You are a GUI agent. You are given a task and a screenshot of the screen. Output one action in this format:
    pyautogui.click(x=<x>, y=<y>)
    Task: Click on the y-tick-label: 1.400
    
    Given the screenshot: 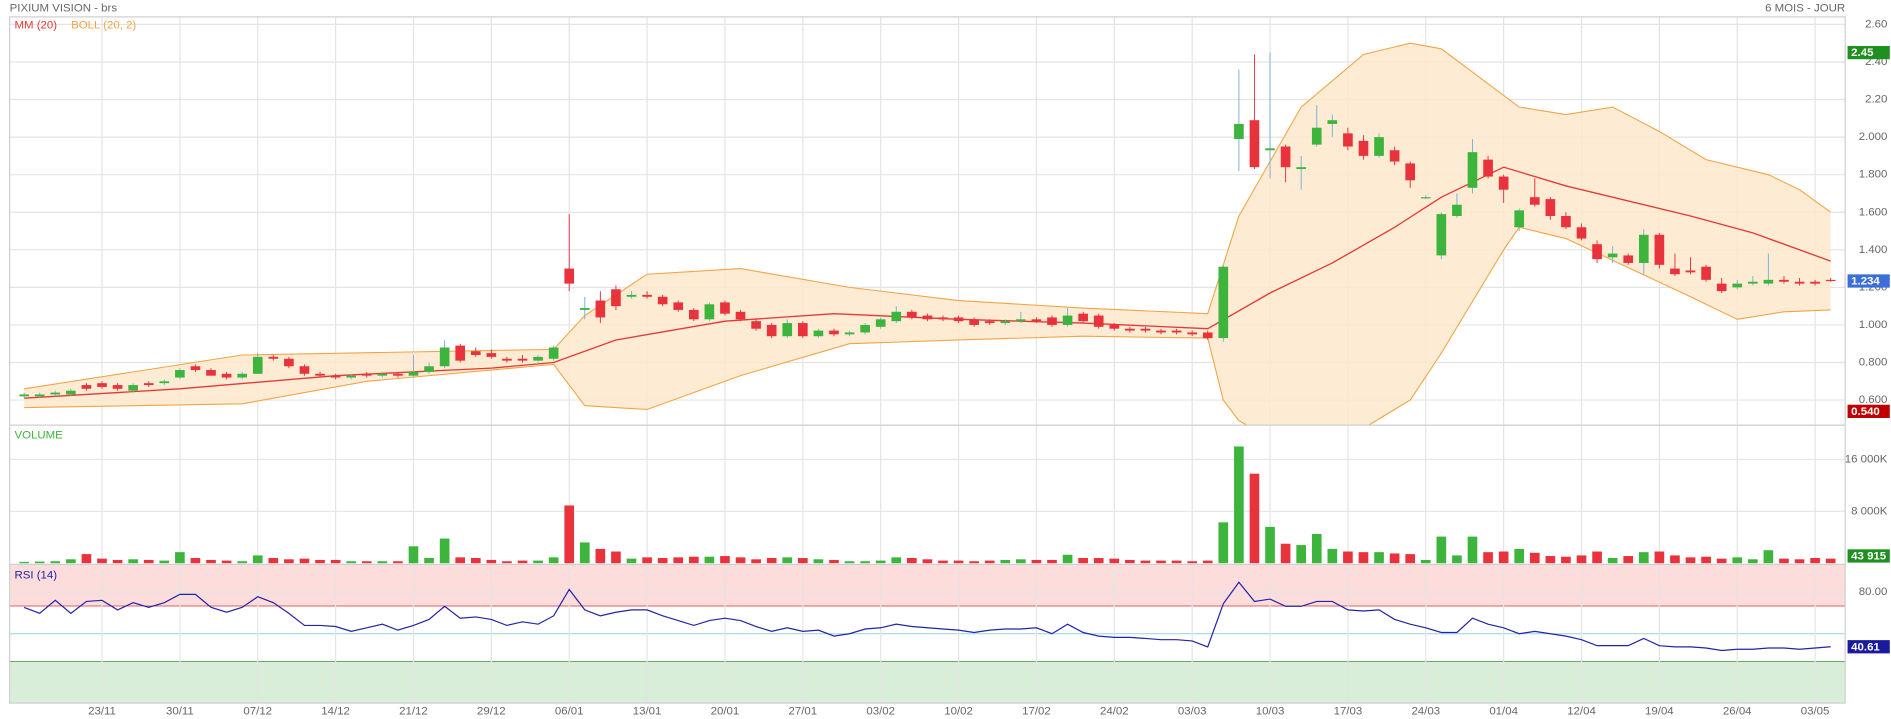 What is the action you would take?
    pyautogui.click(x=1873, y=250)
    